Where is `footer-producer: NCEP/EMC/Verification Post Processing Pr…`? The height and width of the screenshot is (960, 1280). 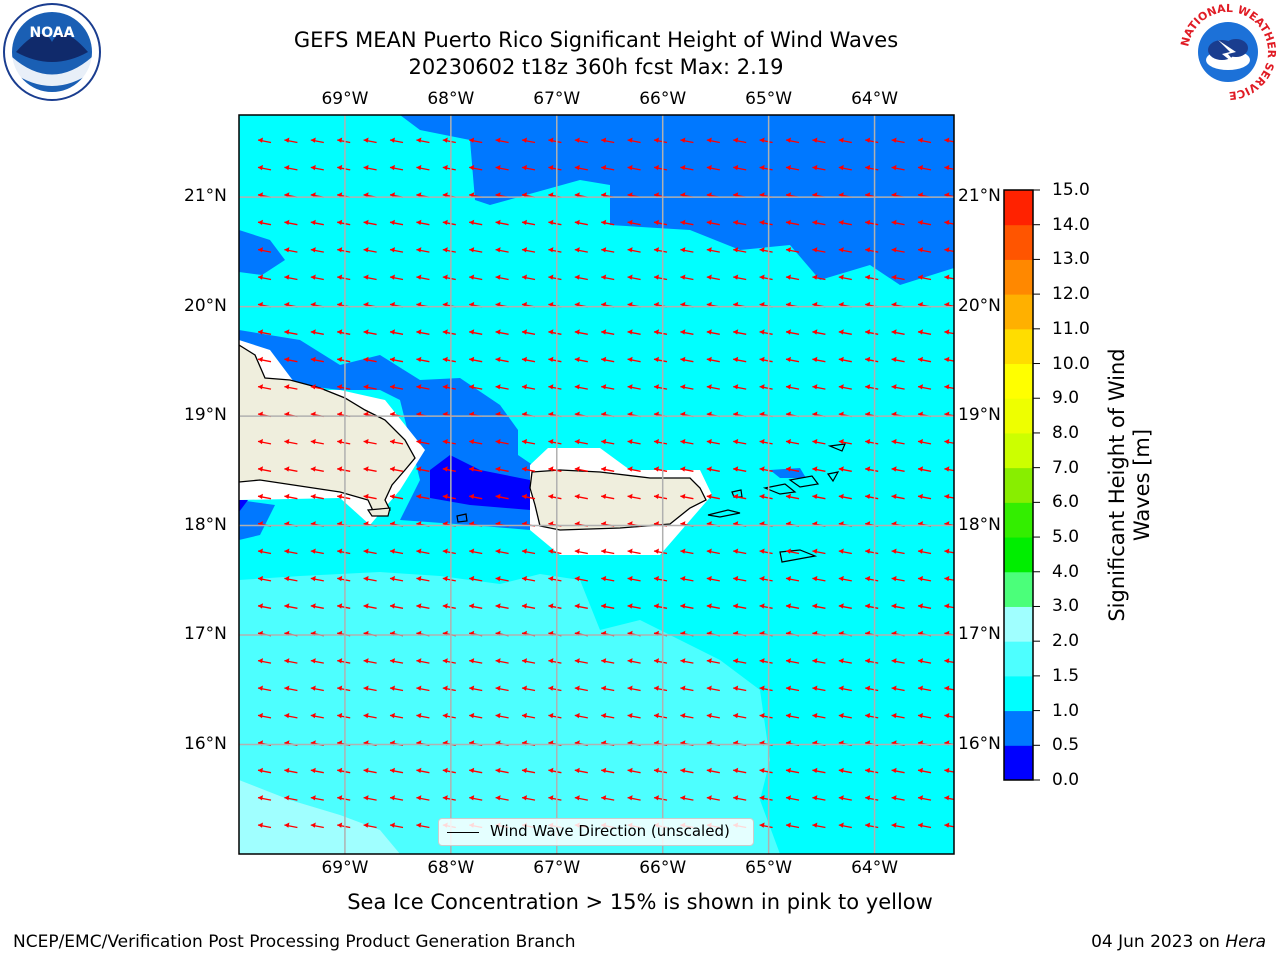 footer-producer: NCEP/EMC/Verification Post Processing Pr… is located at coordinates (294, 942).